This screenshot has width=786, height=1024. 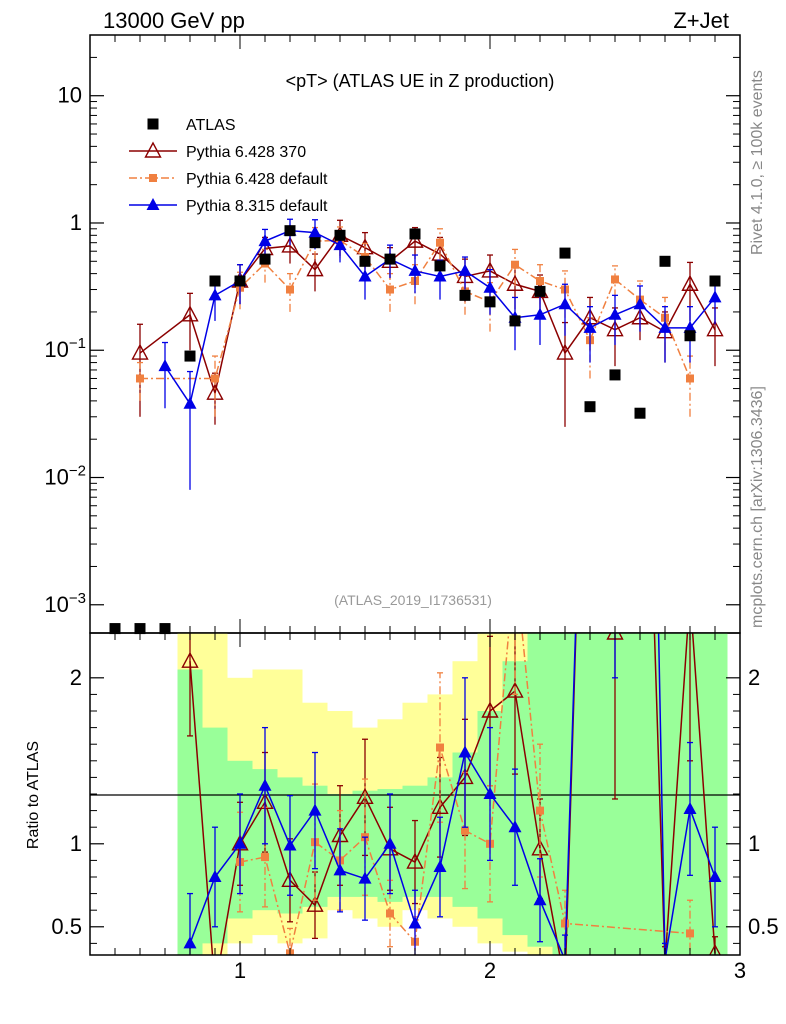 What do you see at coordinates (66, 926) in the screenshot?
I see `ratio-ytick-label: 0.5` at bounding box center [66, 926].